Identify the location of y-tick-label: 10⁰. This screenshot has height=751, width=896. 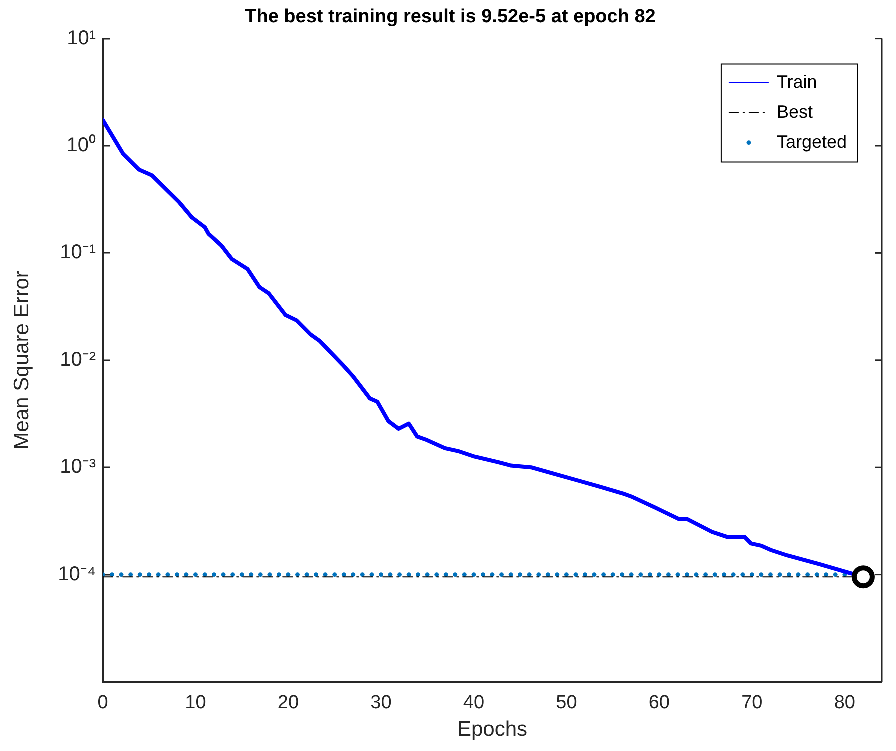
(81, 145).